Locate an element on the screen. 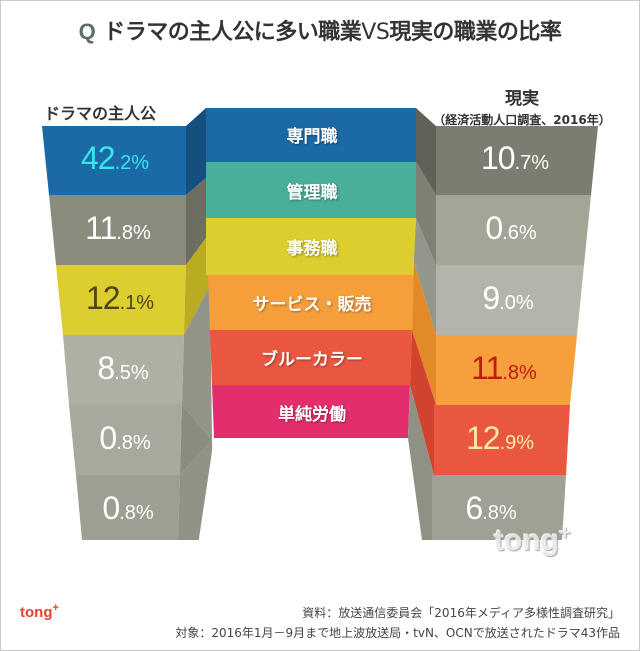  right-value-service-sales: 11.8% is located at coordinates (504, 368).